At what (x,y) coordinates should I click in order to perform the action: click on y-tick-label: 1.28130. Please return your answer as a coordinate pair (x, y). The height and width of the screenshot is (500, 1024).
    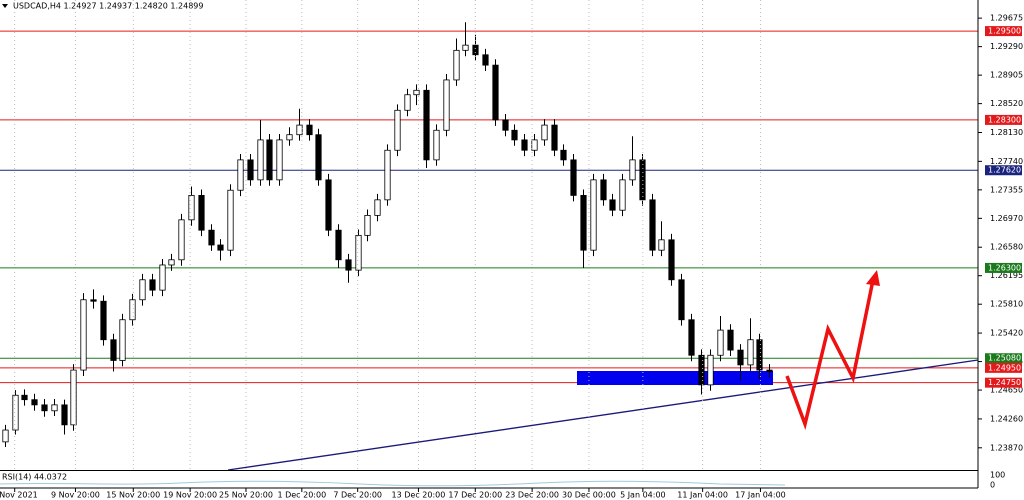
    Looking at the image, I should click on (1006, 132).